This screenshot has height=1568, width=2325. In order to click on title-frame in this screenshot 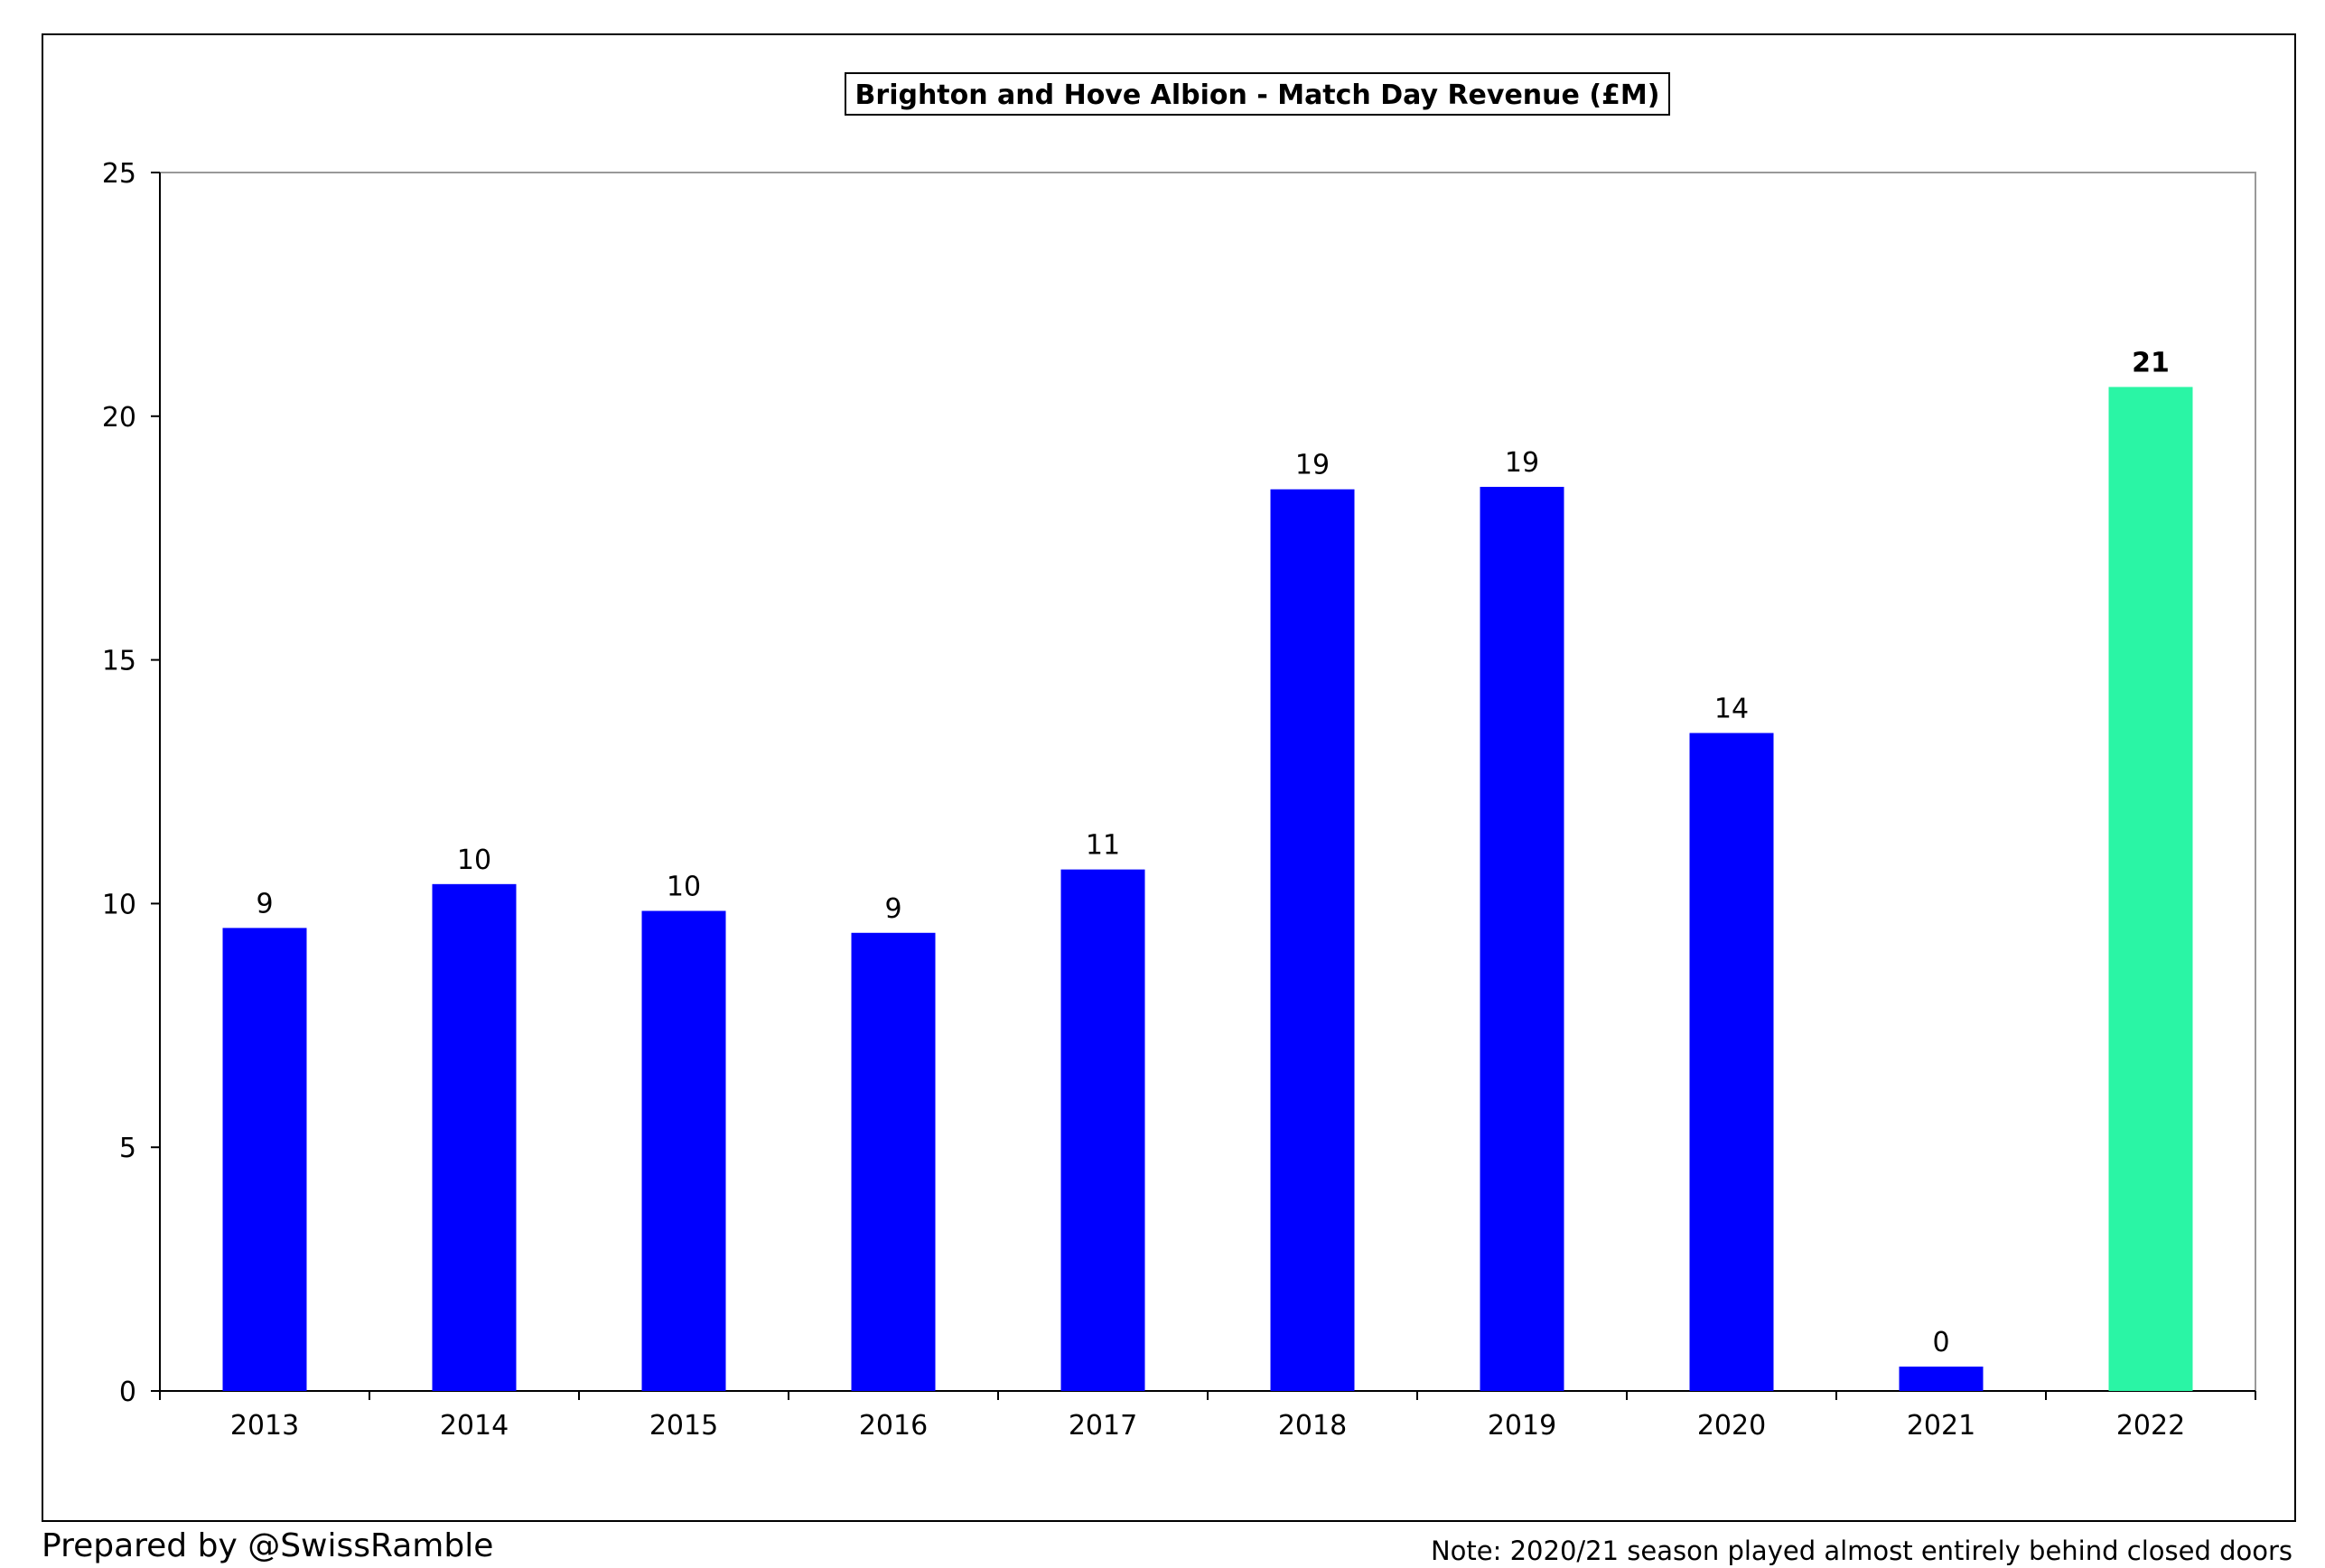, I will do `click(1257, 94)`.